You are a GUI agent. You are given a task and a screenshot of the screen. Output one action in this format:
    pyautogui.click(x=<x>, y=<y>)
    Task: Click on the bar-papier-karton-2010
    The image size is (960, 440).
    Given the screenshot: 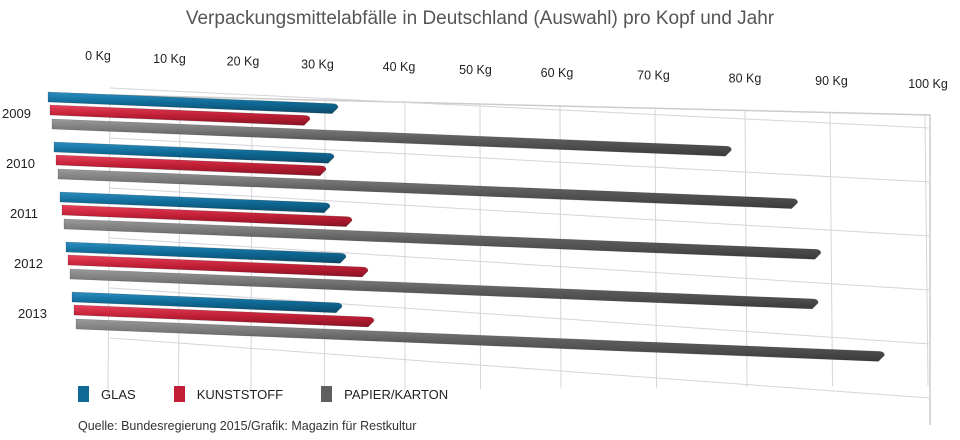 What is the action you would take?
    pyautogui.click(x=427, y=188)
    